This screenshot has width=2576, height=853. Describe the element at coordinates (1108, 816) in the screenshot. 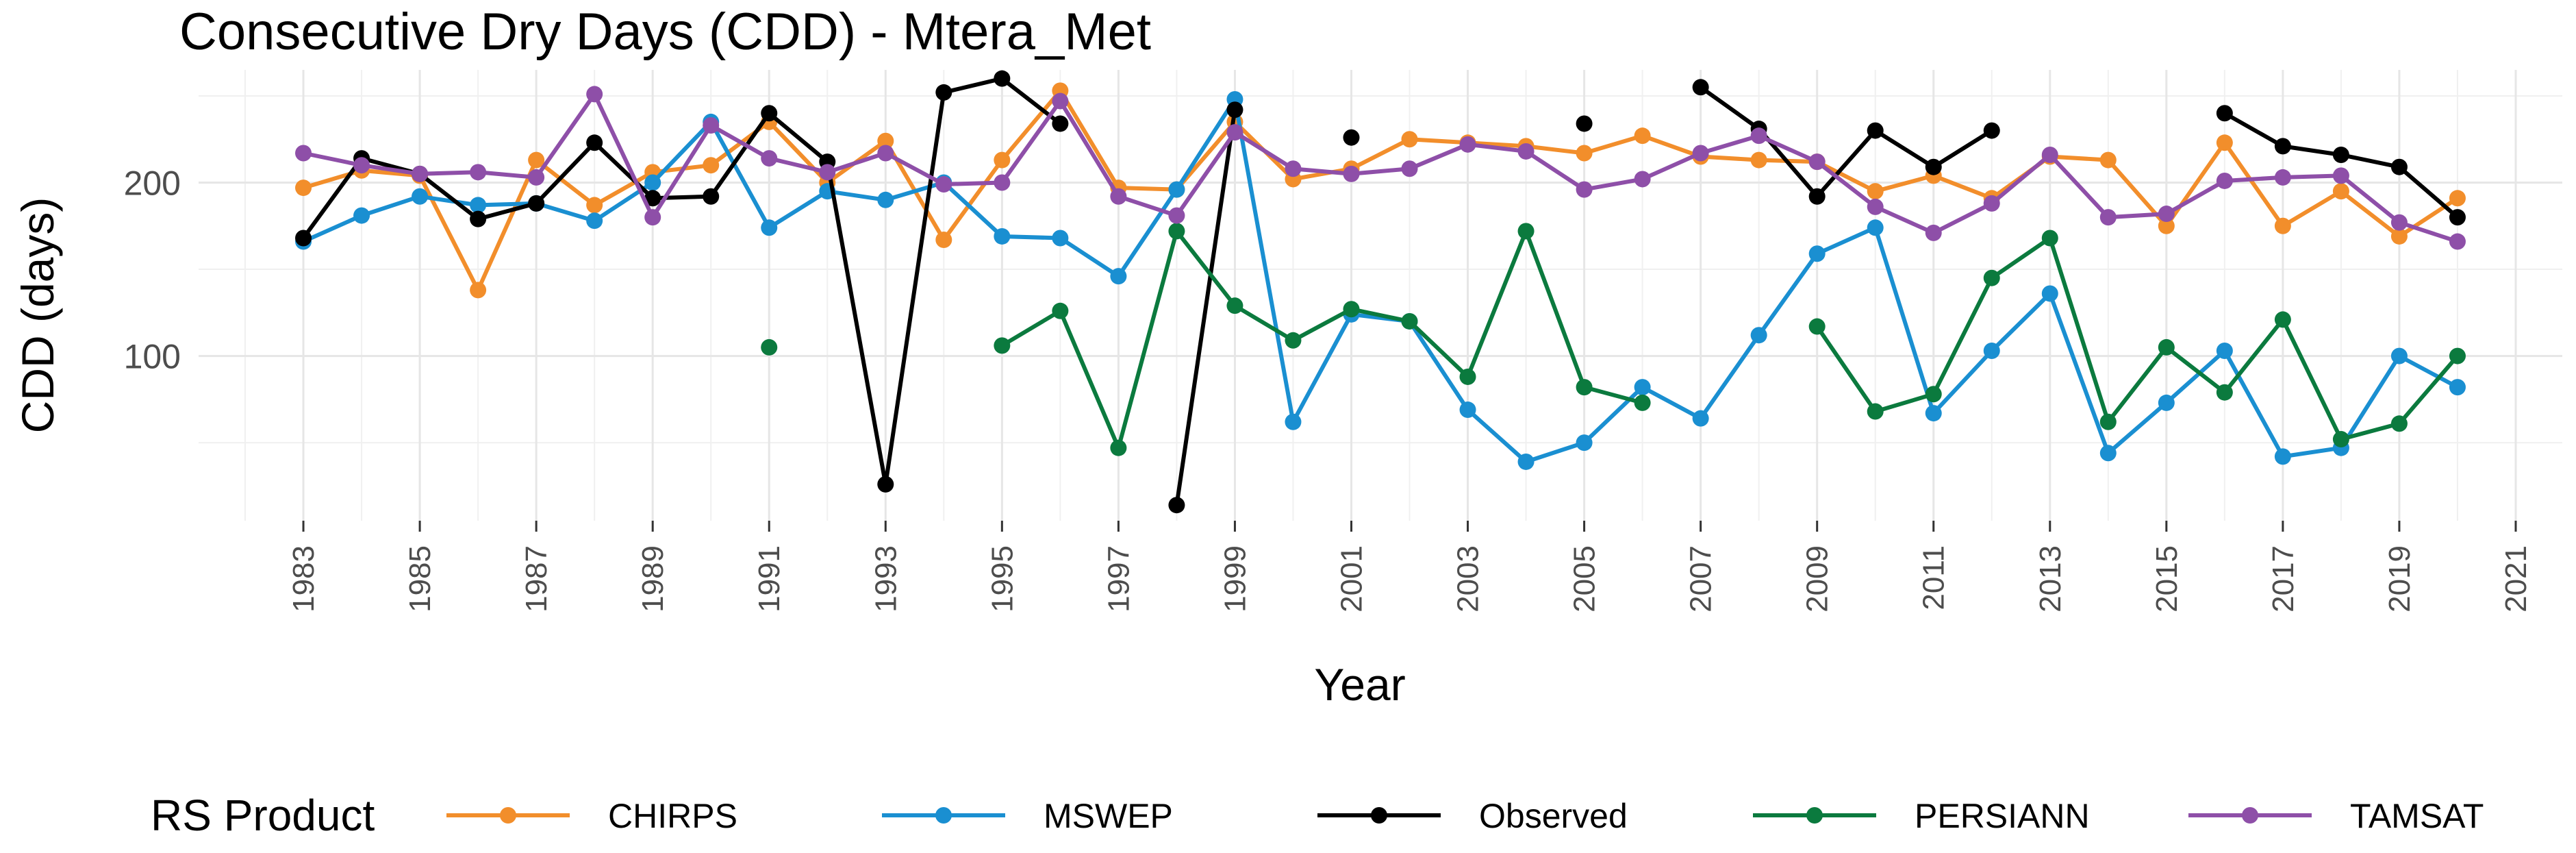

I see `legend-label: MSWEP` at that location.